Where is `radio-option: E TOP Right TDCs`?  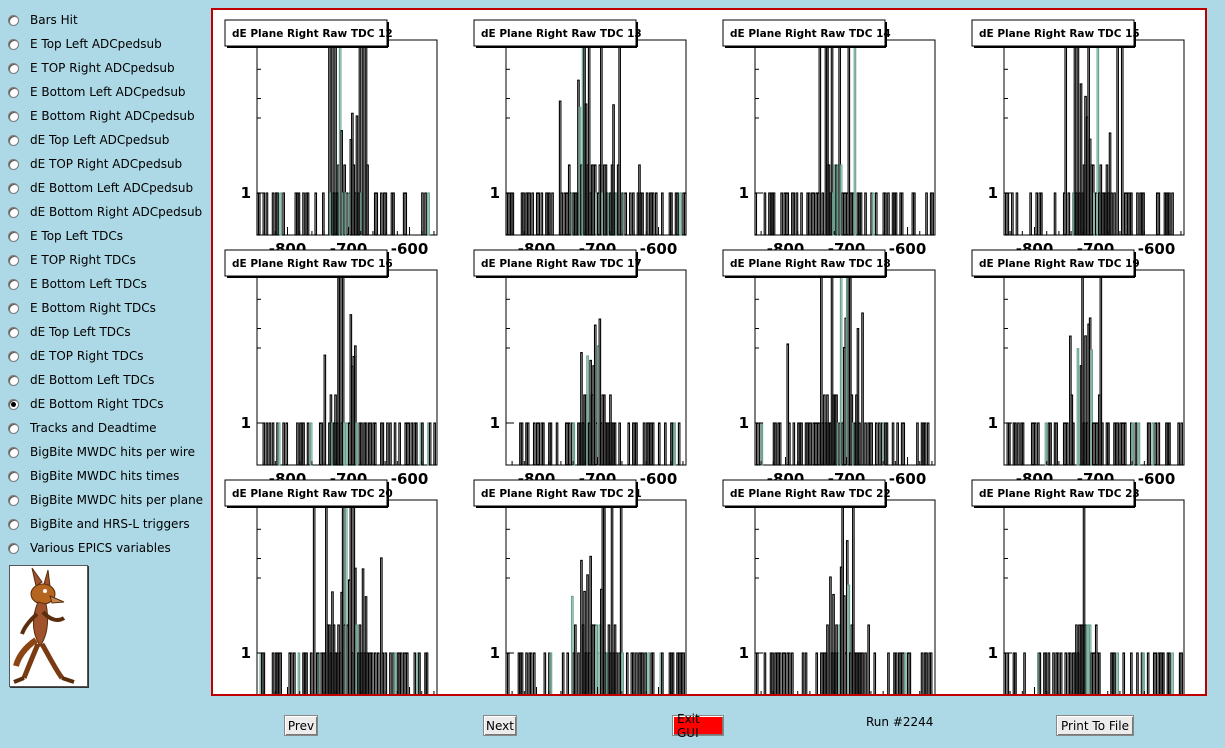 radio-option: E TOP Right TDCs is located at coordinates (72, 260).